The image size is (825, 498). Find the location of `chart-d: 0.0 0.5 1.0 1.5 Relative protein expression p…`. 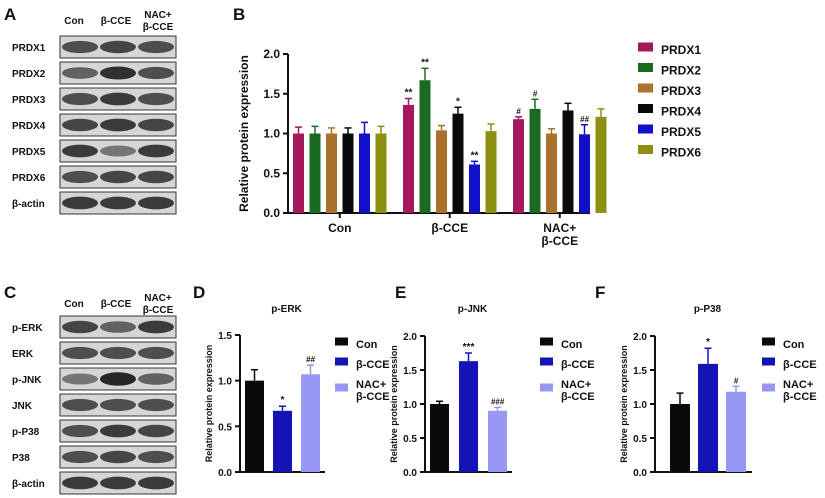

chart-d: 0.0 0.5 1.0 1.5 Relative protein expression p… is located at coordinates (297, 391).